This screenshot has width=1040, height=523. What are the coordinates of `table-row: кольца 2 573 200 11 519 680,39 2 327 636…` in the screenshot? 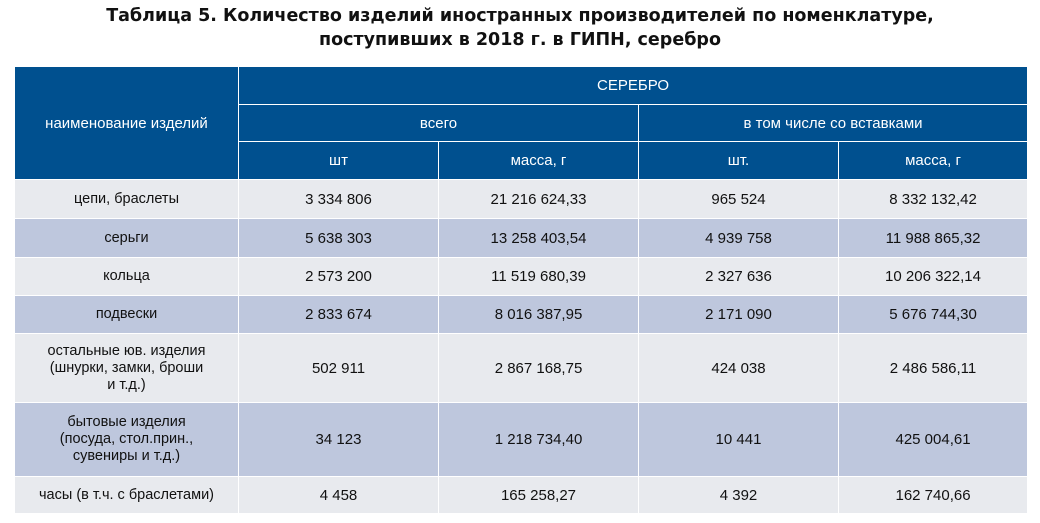 It's located at (521, 276).